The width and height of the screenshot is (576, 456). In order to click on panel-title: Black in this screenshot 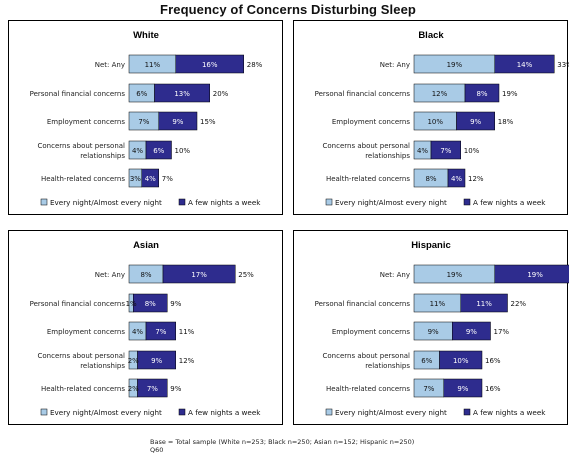, I will do `click(431, 35)`.